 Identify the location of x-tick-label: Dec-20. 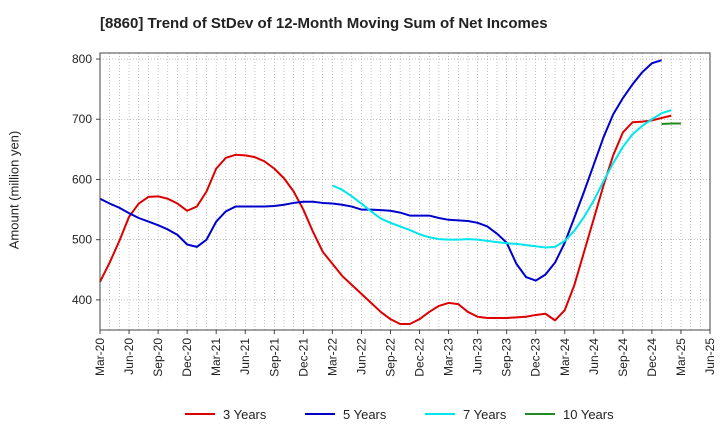
(187, 357).